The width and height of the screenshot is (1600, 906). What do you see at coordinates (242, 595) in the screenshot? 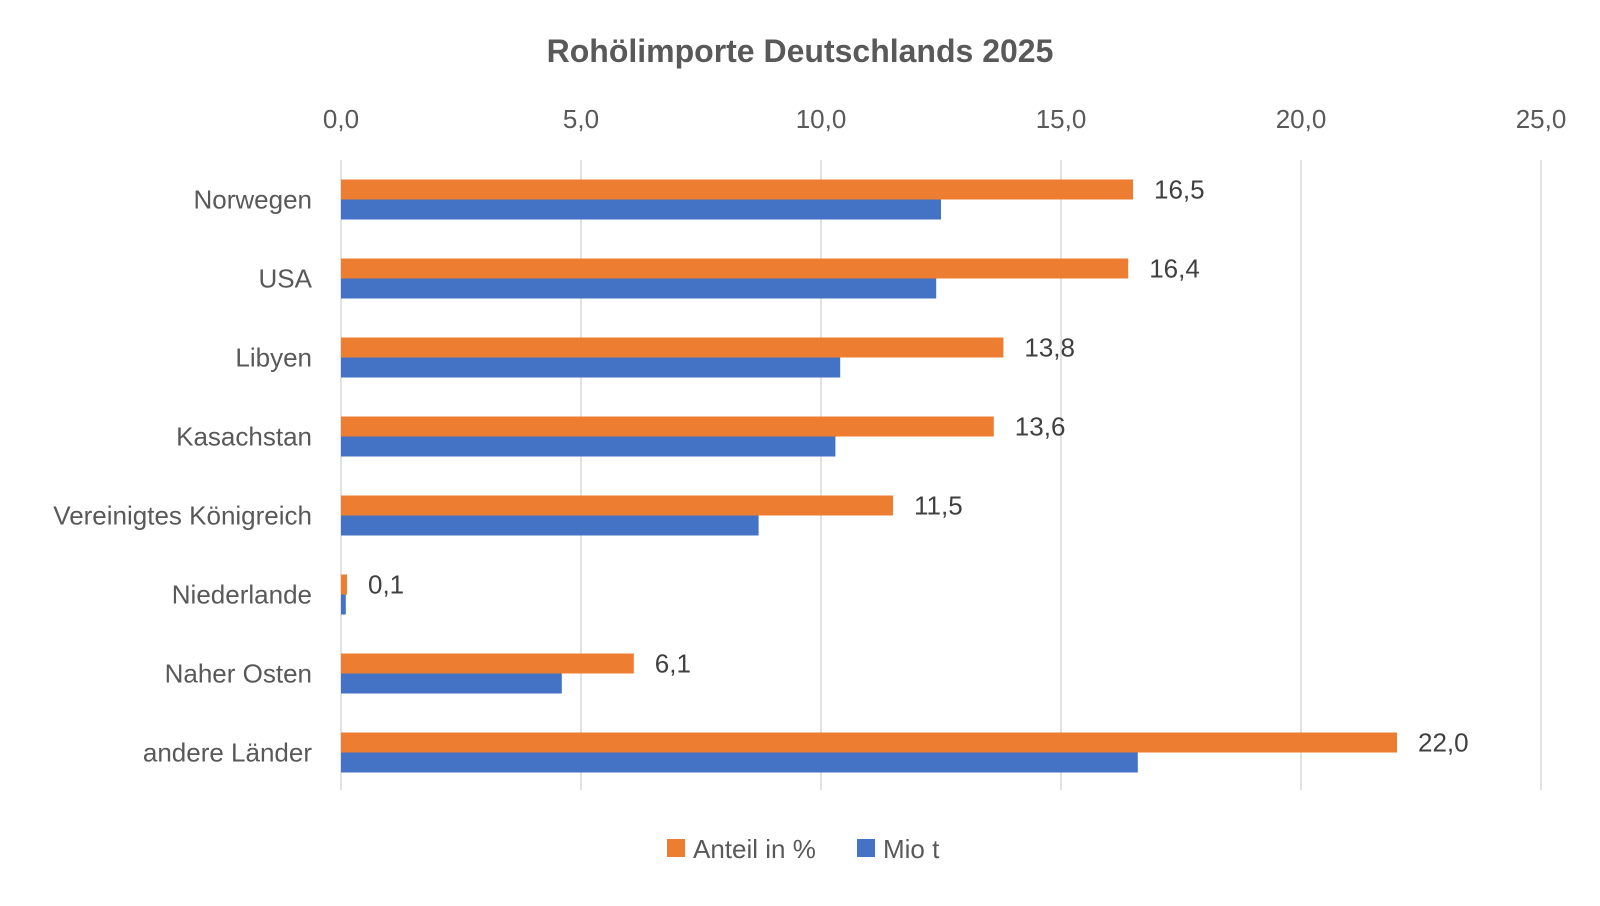
I see `category-label: Niederlande` at bounding box center [242, 595].